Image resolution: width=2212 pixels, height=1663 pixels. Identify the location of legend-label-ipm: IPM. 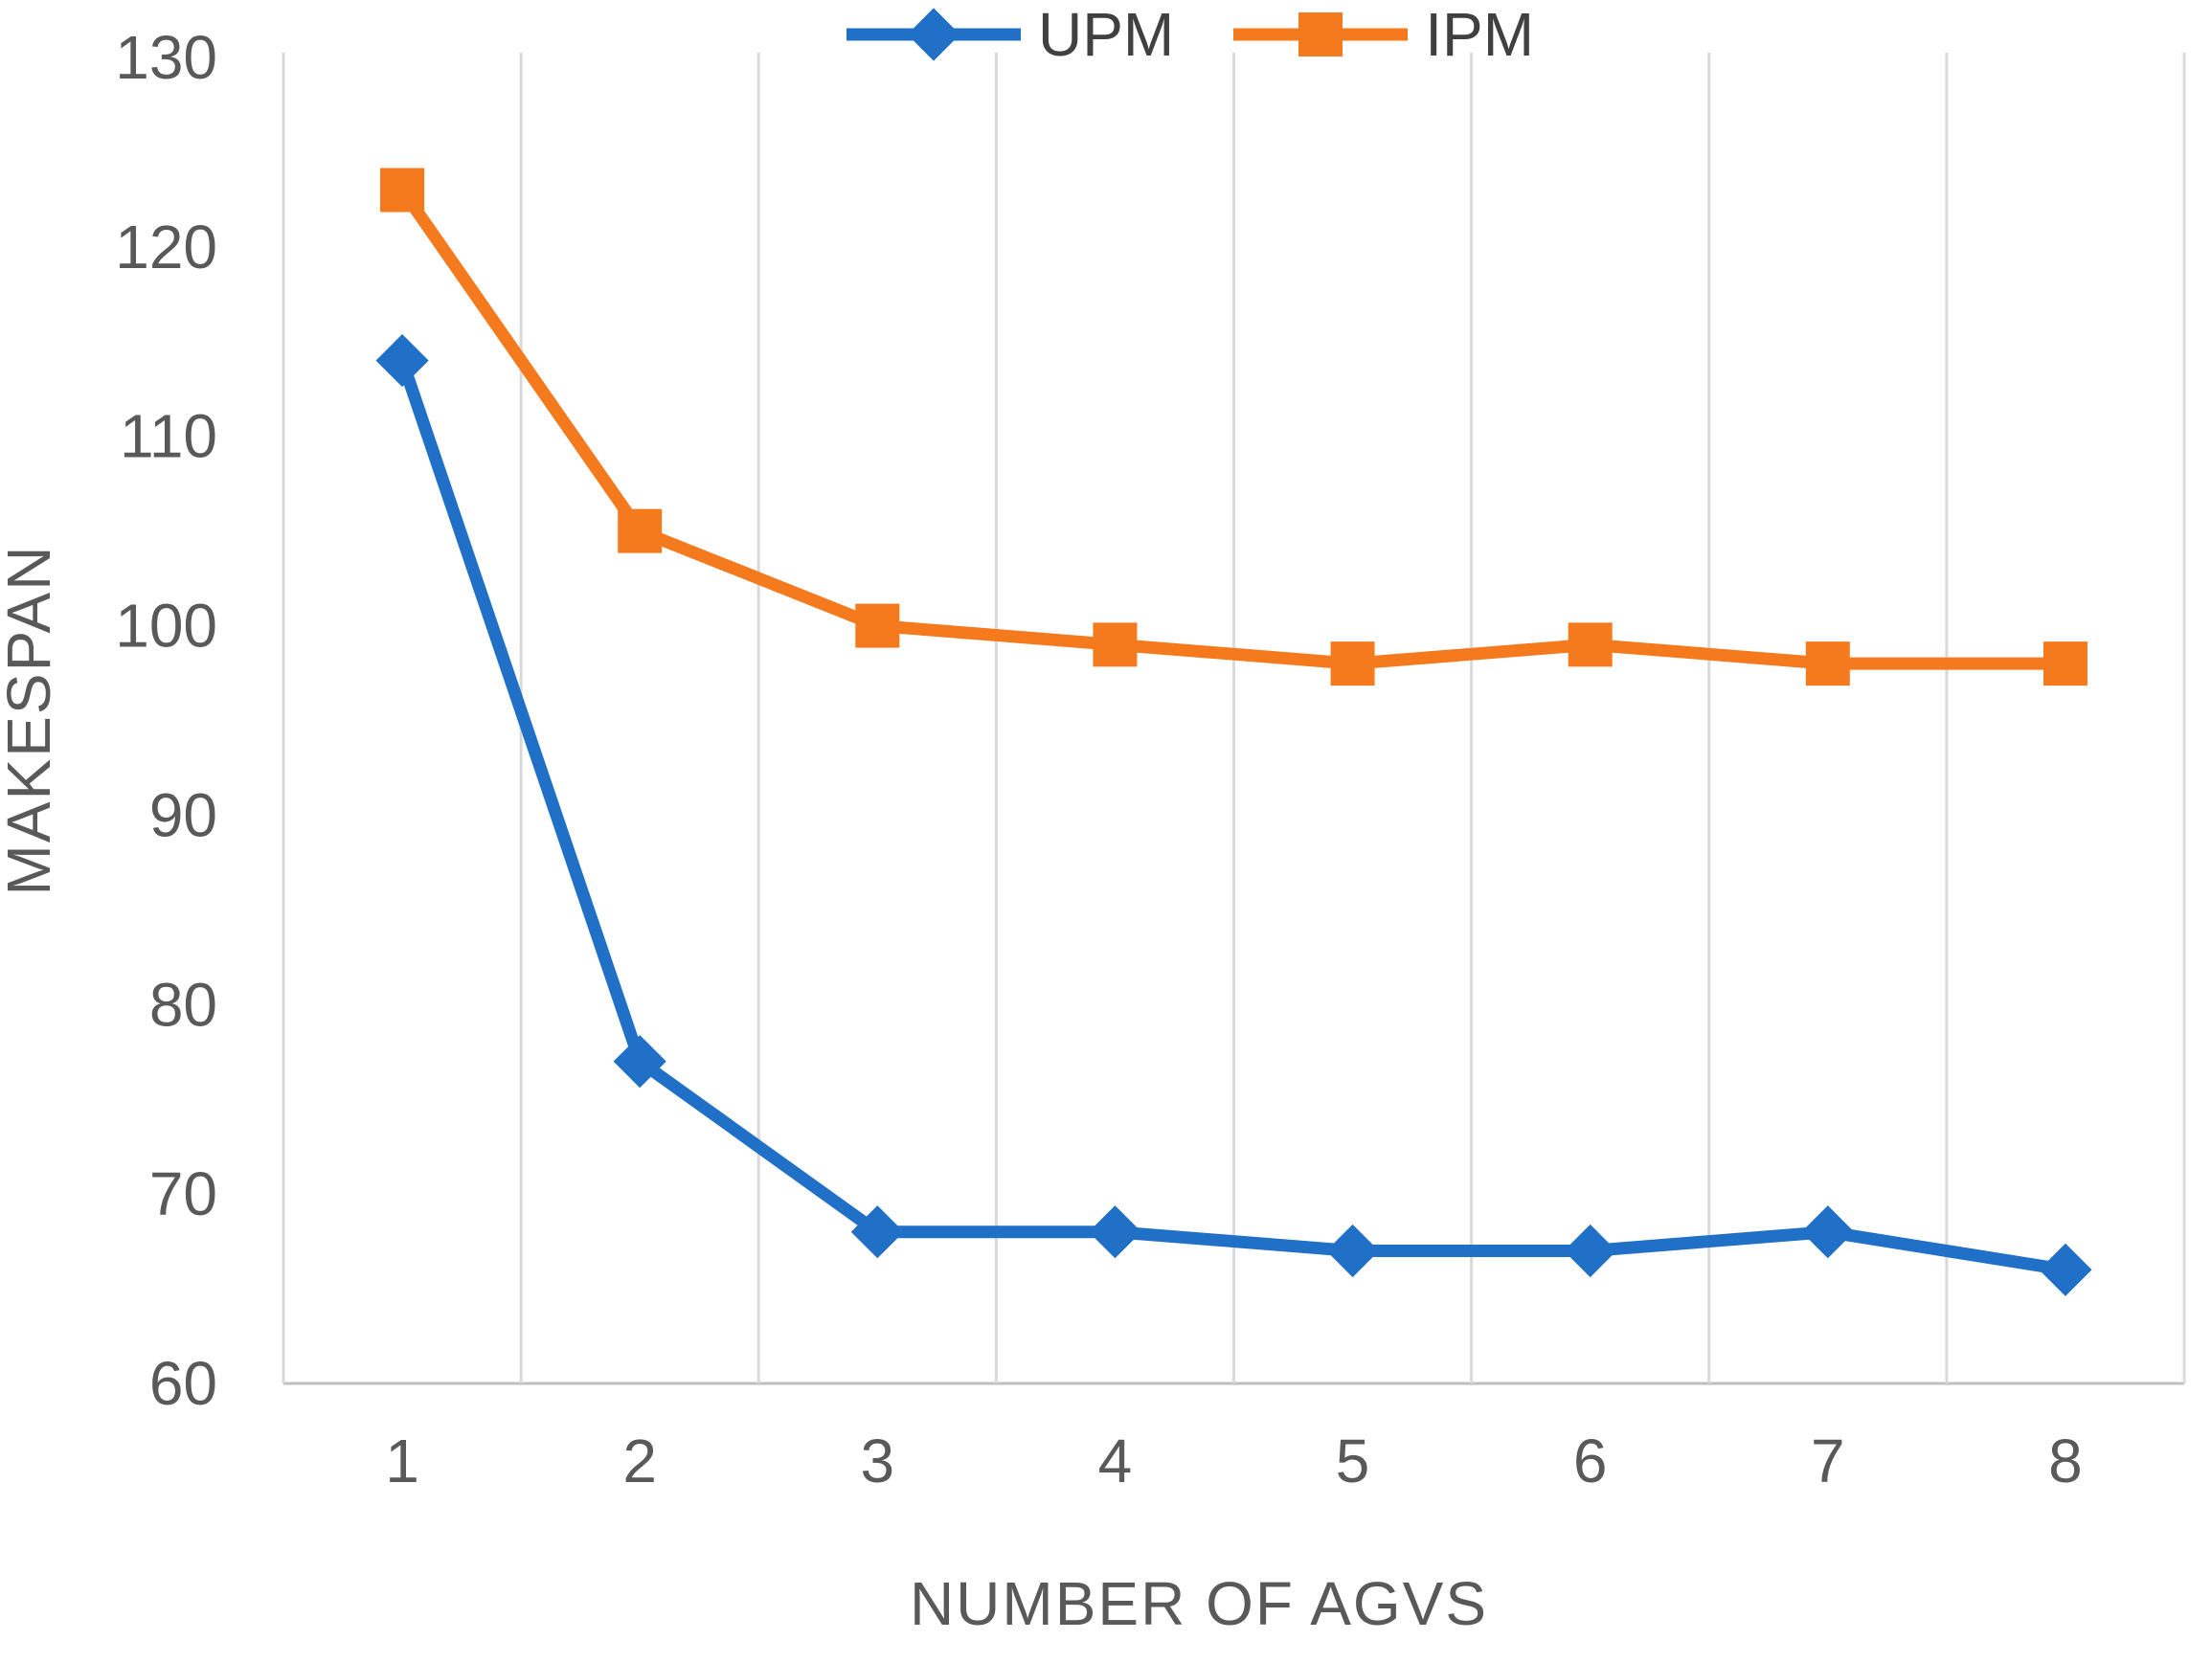
(1479, 34).